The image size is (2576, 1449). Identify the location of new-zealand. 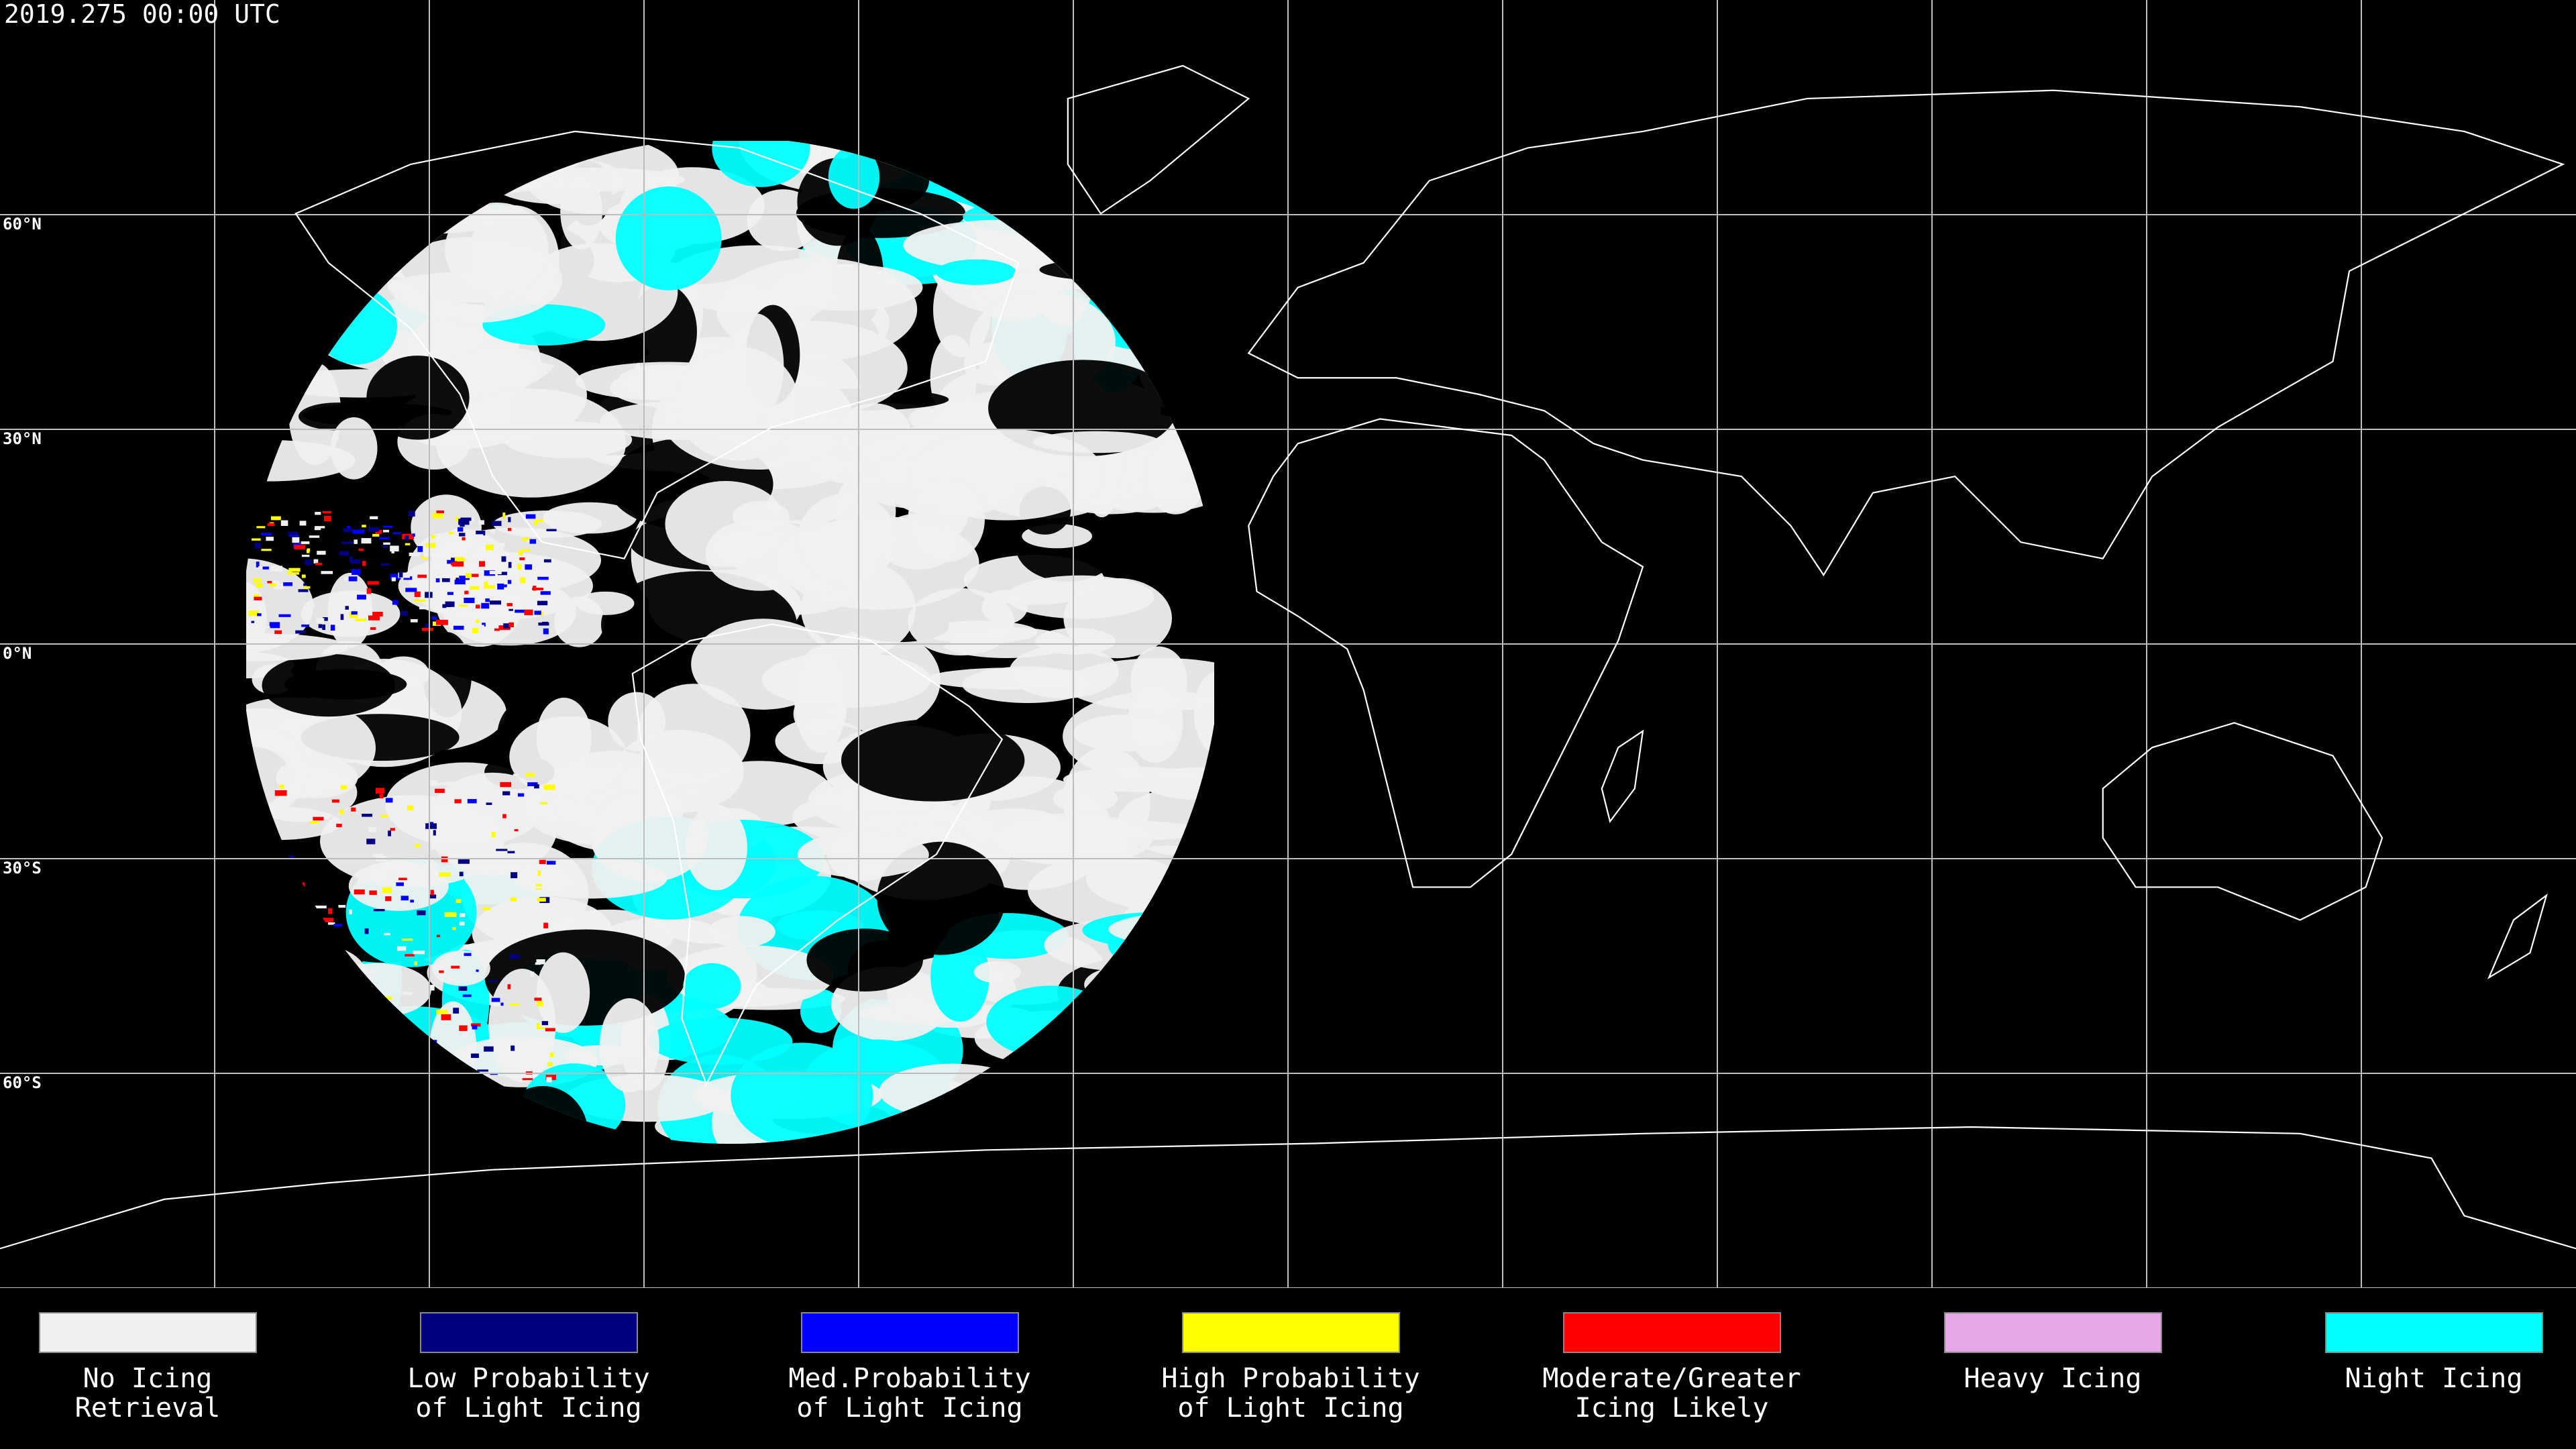
(2517, 936).